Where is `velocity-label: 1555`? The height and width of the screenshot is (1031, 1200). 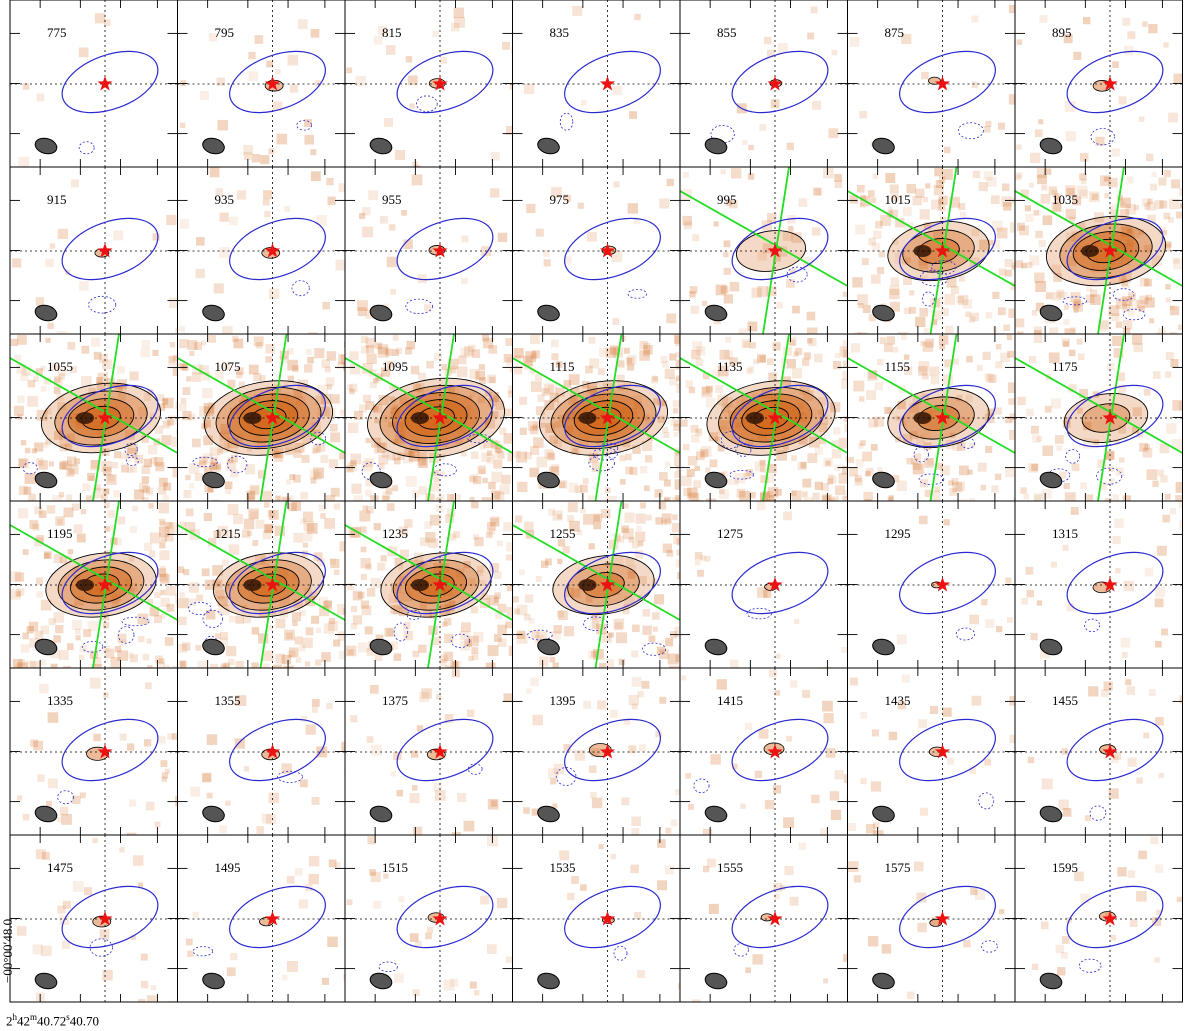
velocity-label: 1555 is located at coordinates (730, 867).